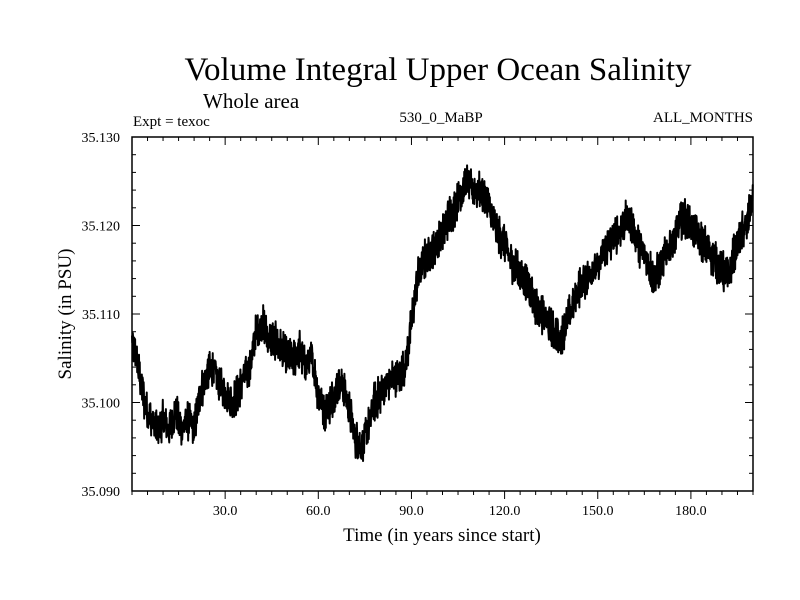 Image resolution: width=800 pixels, height=600 pixels. What do you see at coordinates (411, 511) in the screenshot?
I see `x-tick-label: 90.0` at bounding box center [411, 511].